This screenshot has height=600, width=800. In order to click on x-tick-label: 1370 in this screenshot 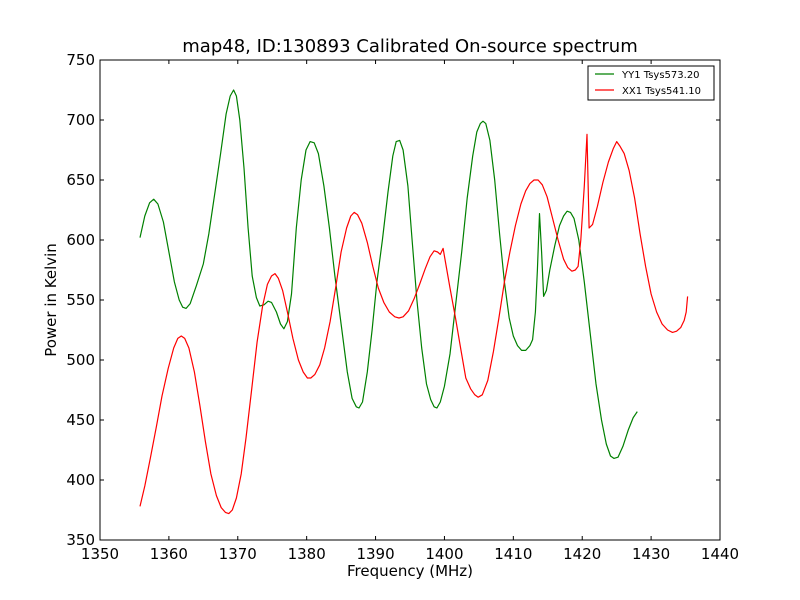, I will do `click(238, 554)`.